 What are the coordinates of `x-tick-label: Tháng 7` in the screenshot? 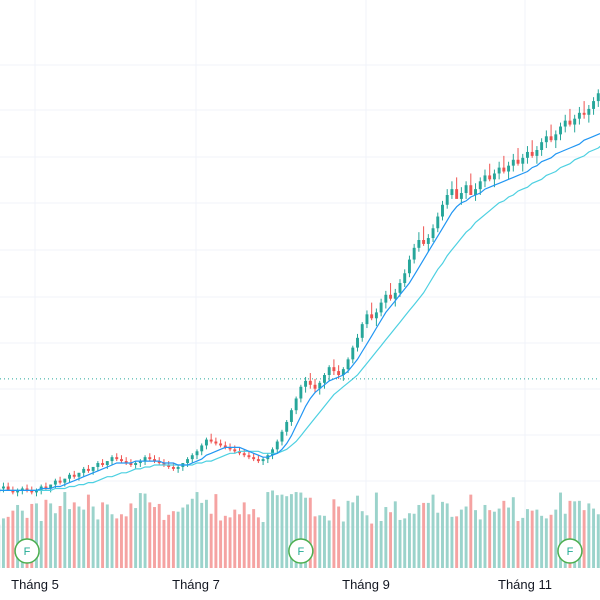 It's located at (196, 584).